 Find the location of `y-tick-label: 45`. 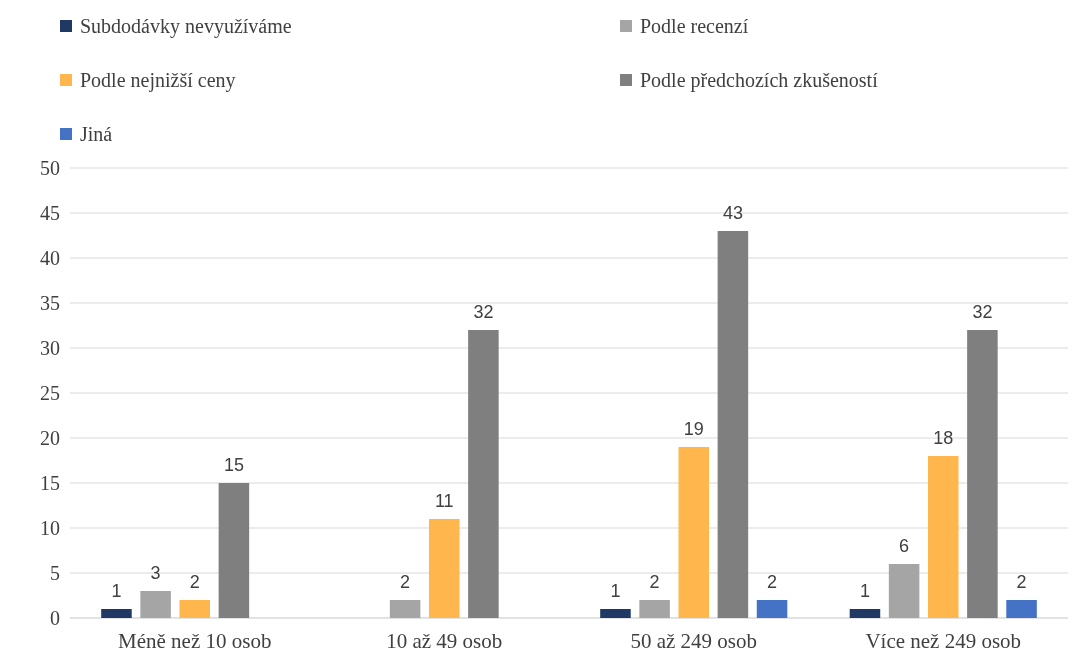

y-tick-label: 45 is located at coordinates (50, 213).